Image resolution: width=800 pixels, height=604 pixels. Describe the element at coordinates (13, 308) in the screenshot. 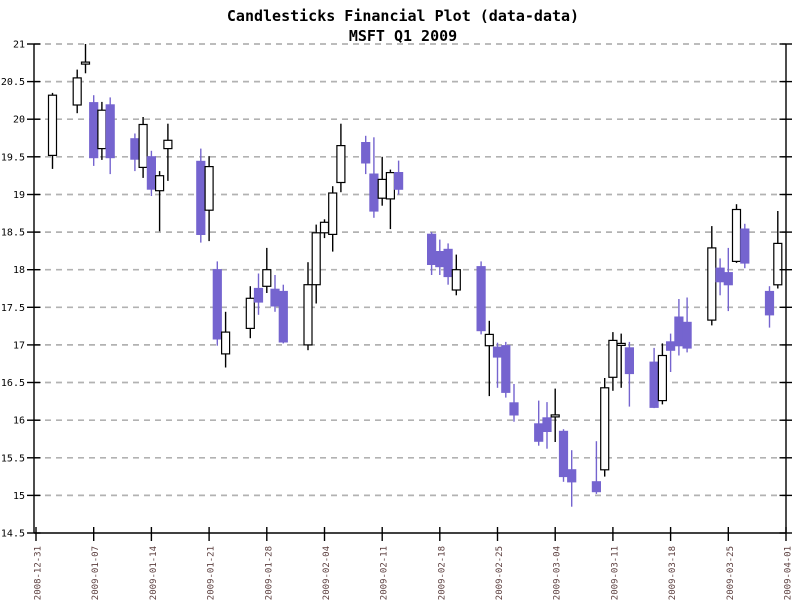

I see `y-axis-label: 17.5` at that location.